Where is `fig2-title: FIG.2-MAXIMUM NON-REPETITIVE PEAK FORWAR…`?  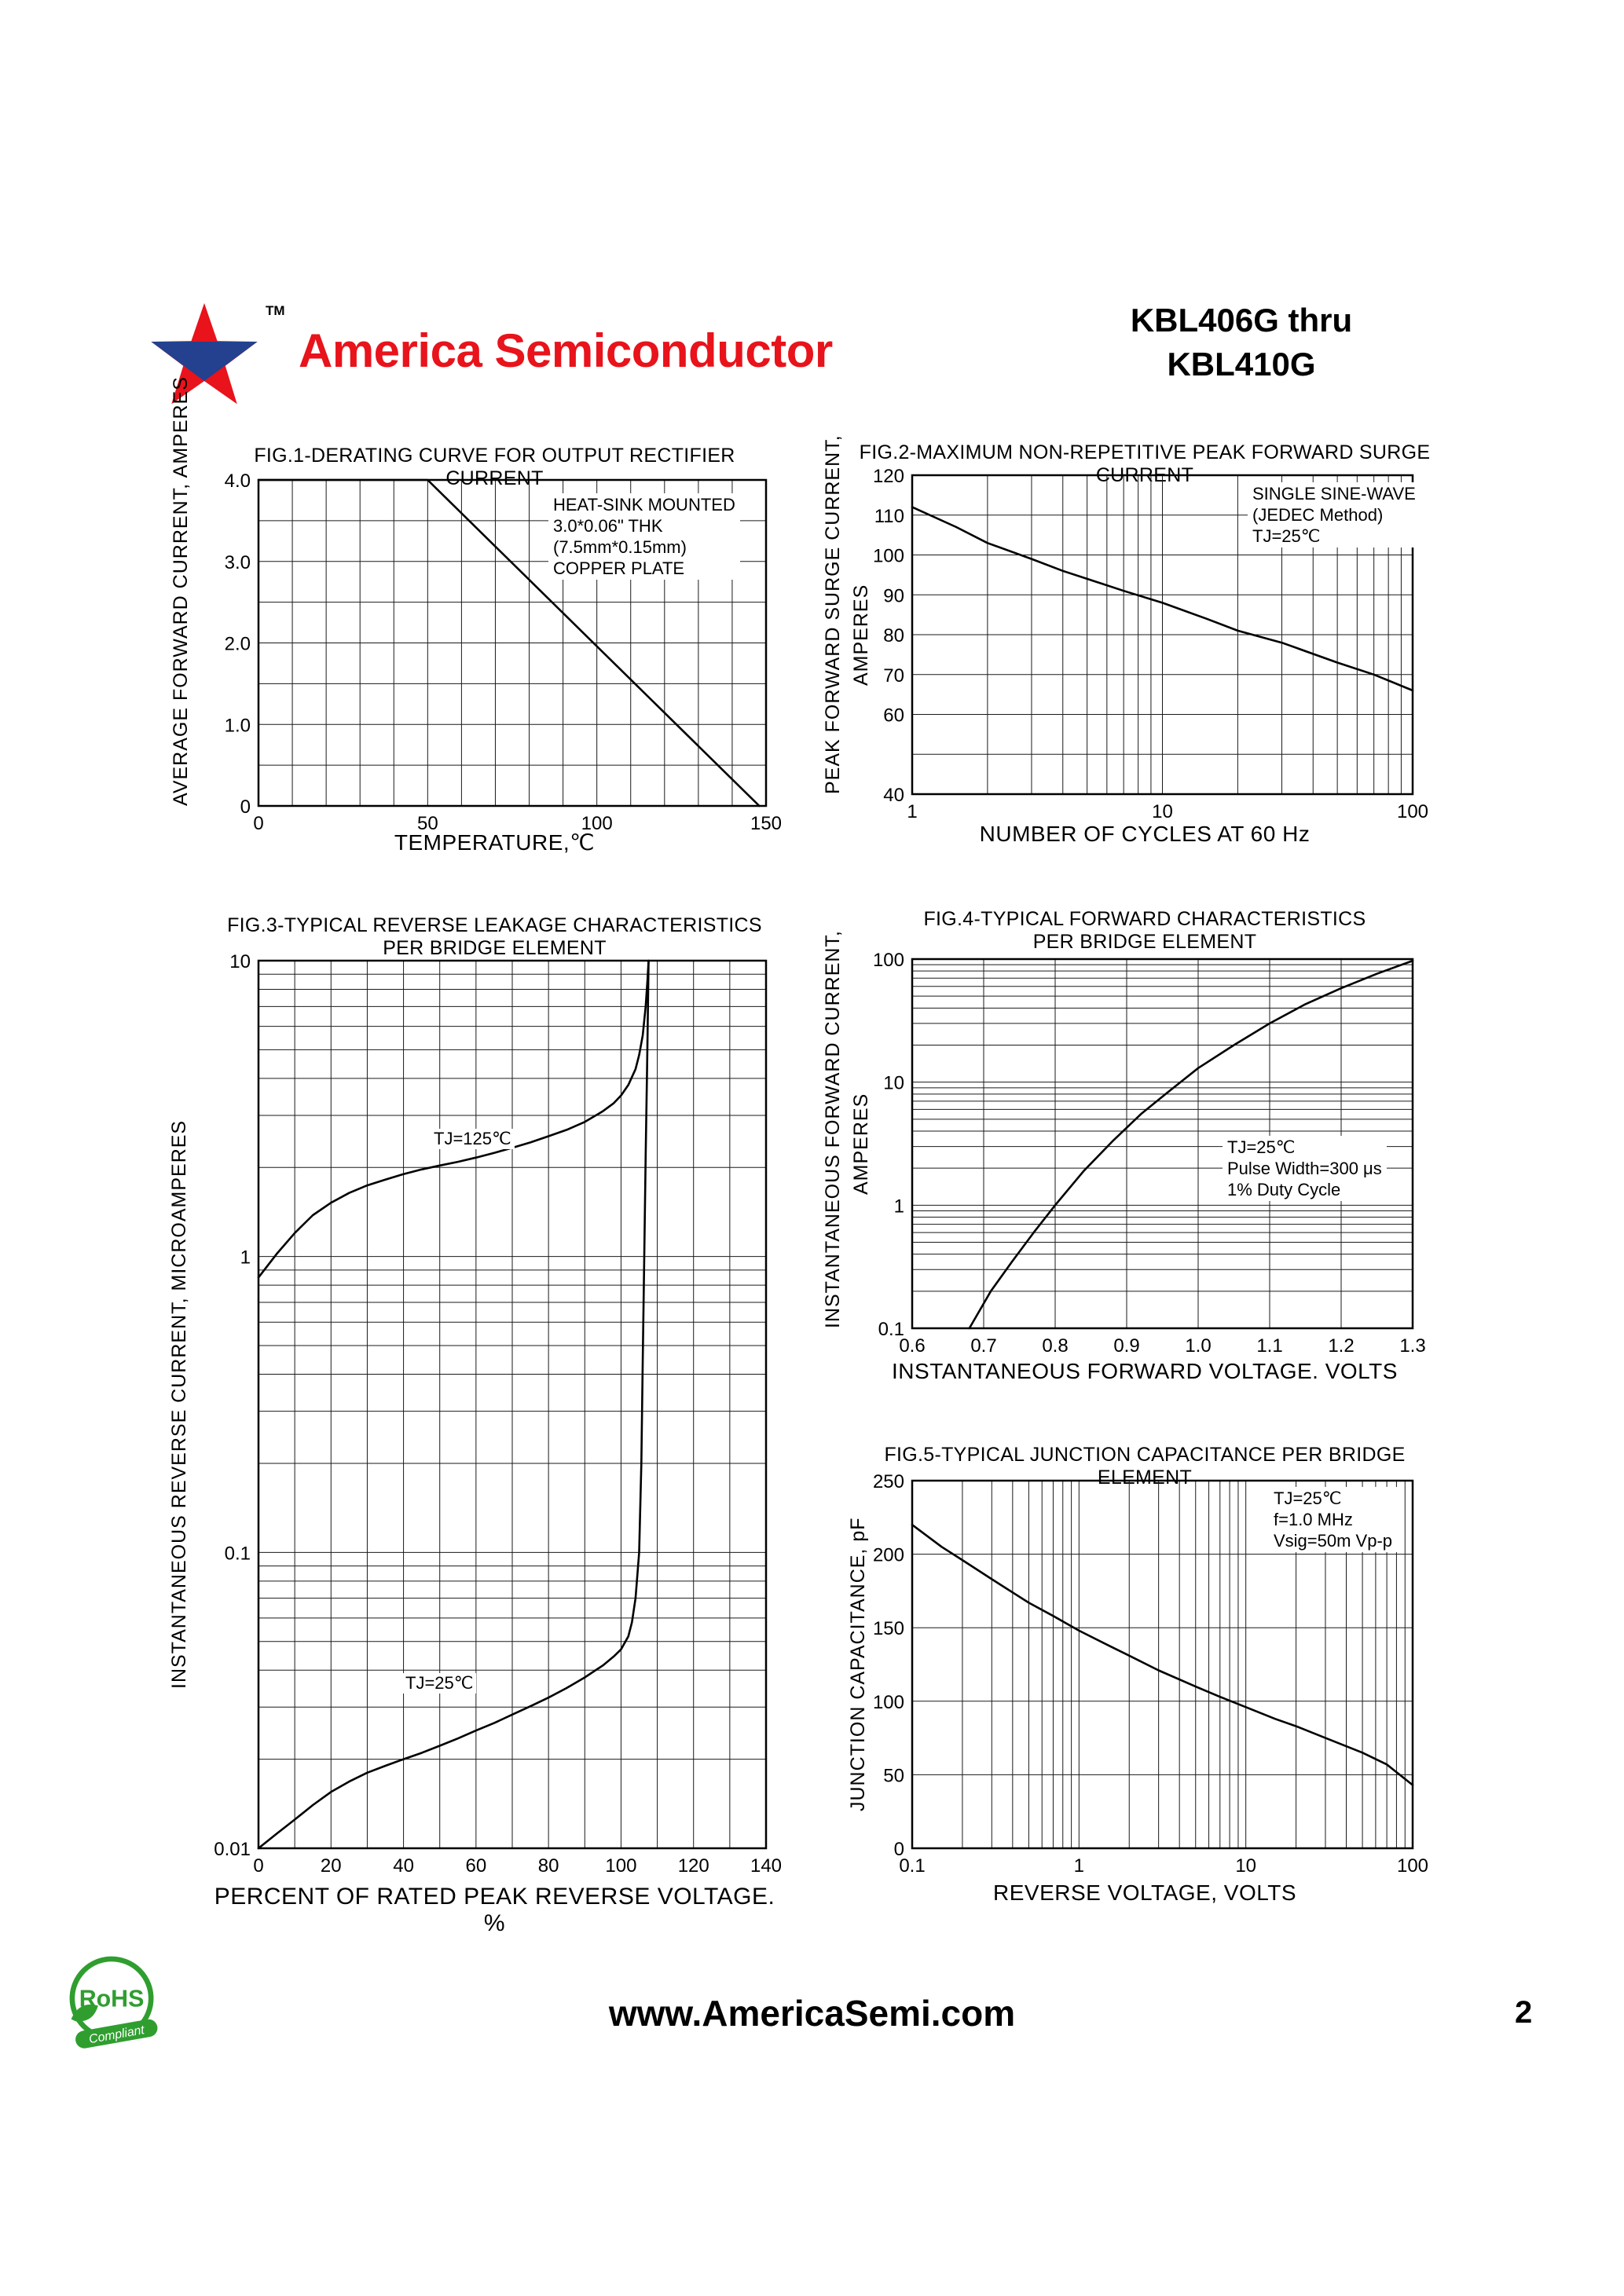
fig2-title: FIG.2-MAXIMUM NON-REPETITIVE PEAK FORWAR… is located at coordinates (1145, 463).